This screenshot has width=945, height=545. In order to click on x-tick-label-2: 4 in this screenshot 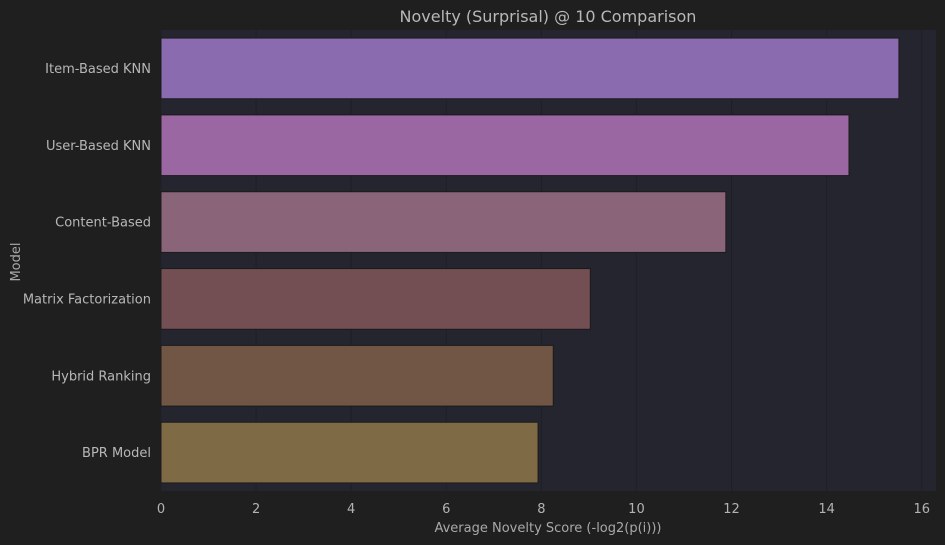, I will do `click(351, 509)`.